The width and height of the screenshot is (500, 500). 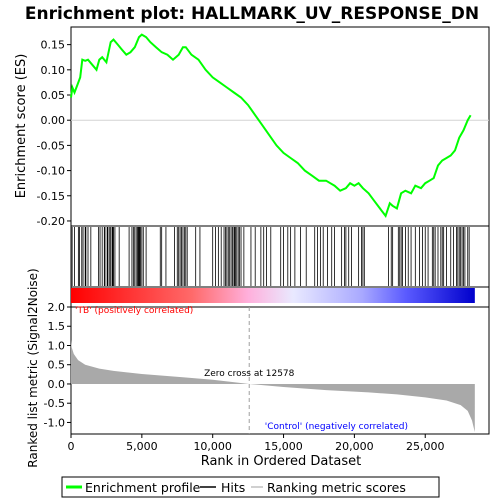 What do you see at coordinates (53, 70) in the screenshot?
I see `es-y-tick-label: 0.10` at bounding box center [53, 70].